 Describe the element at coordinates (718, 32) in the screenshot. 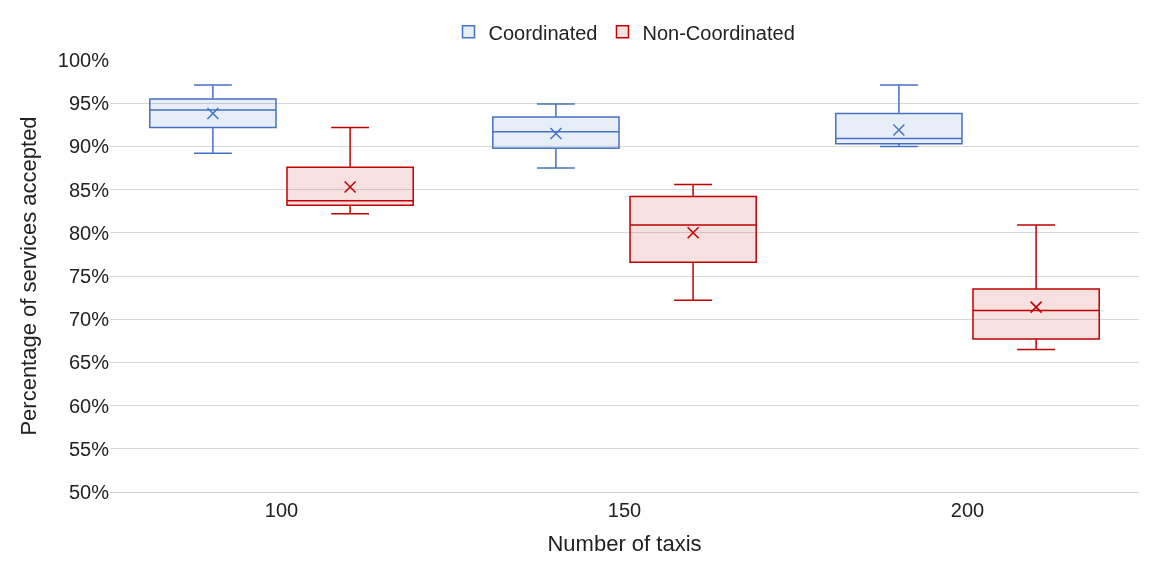

I see `legend-label: Non-Coordinated` at that location.